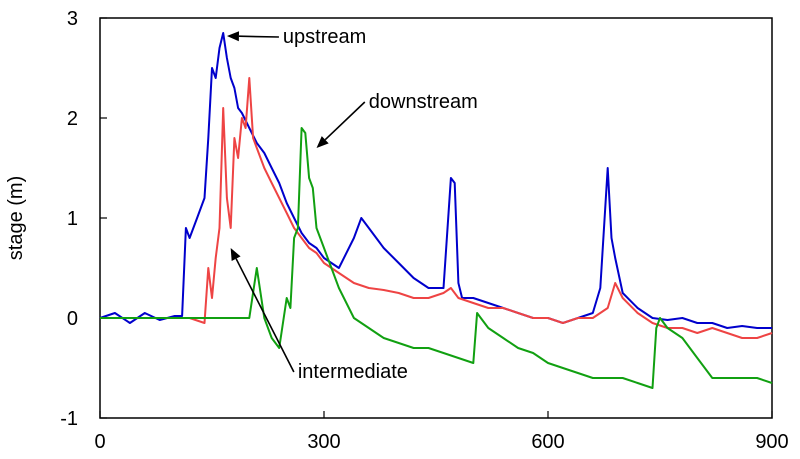  What do you see at coordinates (323, 442) in the screenshot?
I see `x-tick-label: 300` at bounding box center [323, 442].